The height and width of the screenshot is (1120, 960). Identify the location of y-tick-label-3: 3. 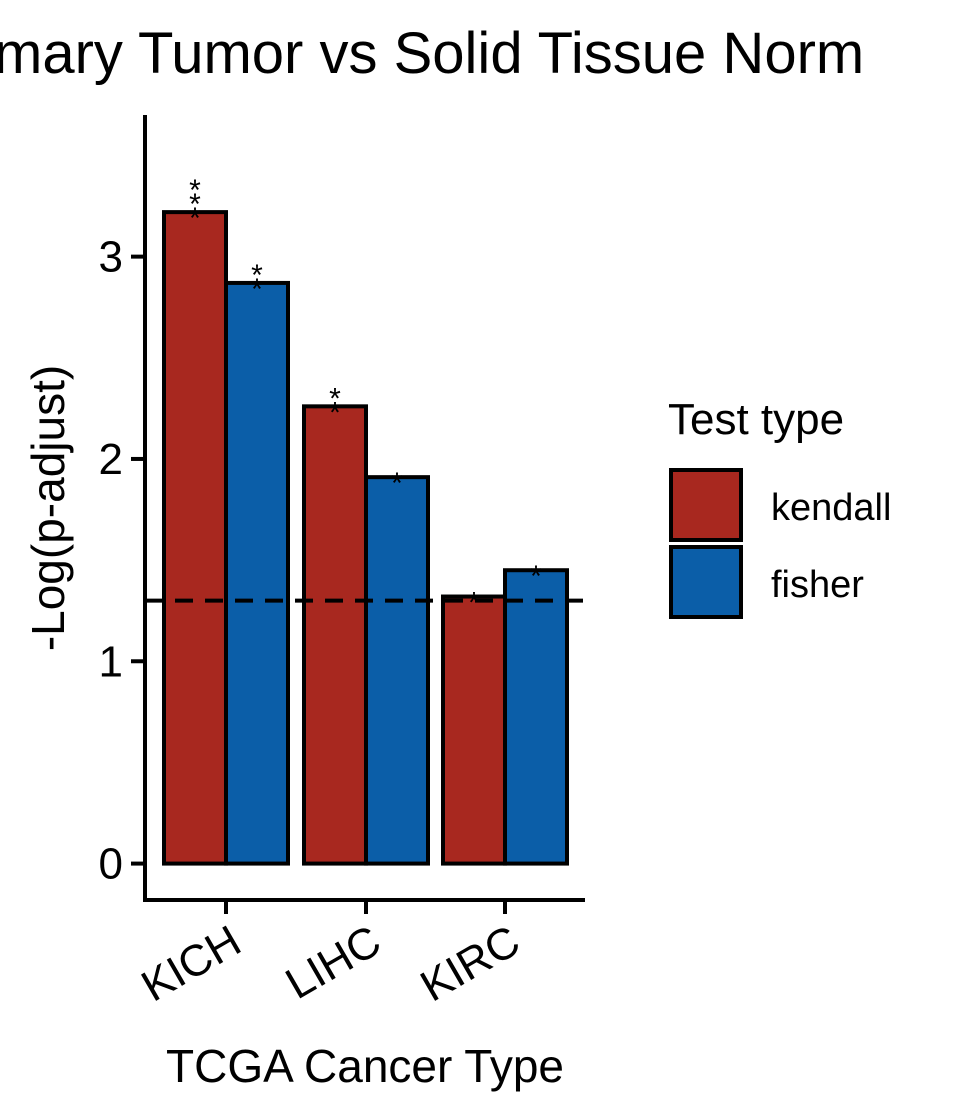
(111, 257).